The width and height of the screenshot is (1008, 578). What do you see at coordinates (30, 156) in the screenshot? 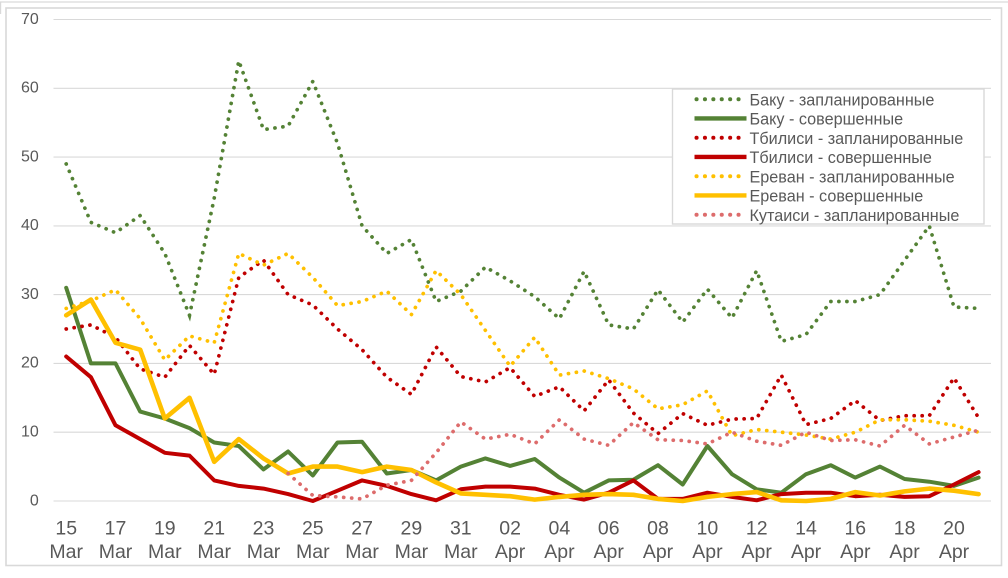
I see `svg-text: 50` at bounding box center [30, 156].